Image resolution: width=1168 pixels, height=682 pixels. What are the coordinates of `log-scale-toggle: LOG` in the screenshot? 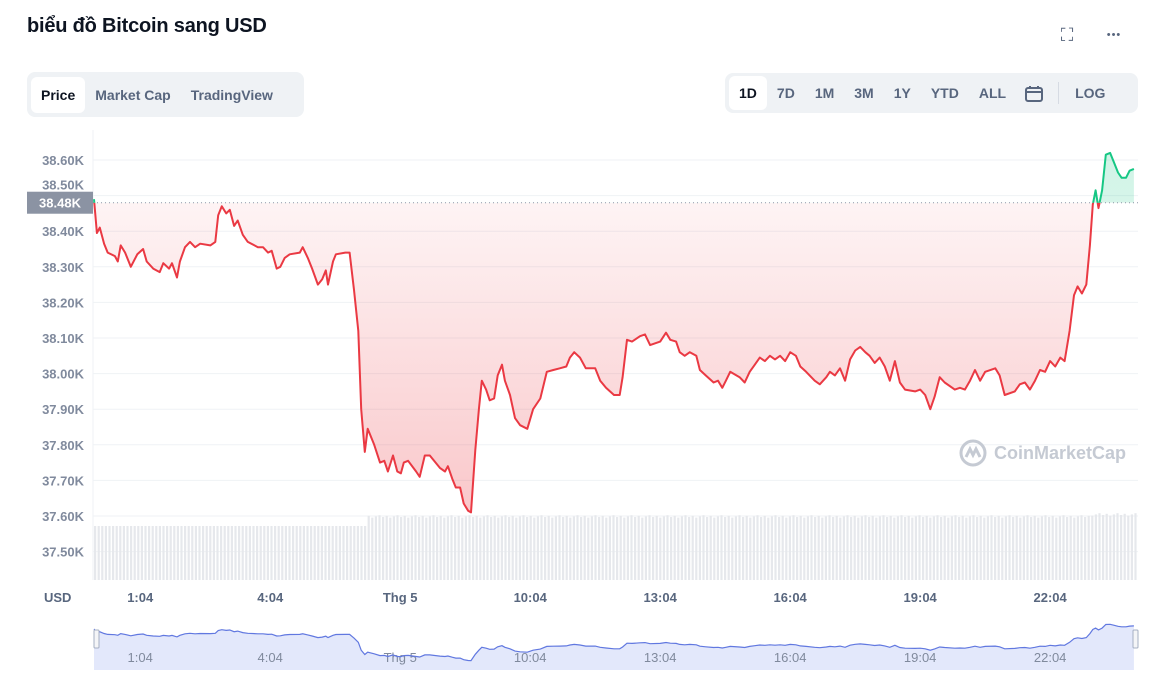 It's located at (1090, 93).